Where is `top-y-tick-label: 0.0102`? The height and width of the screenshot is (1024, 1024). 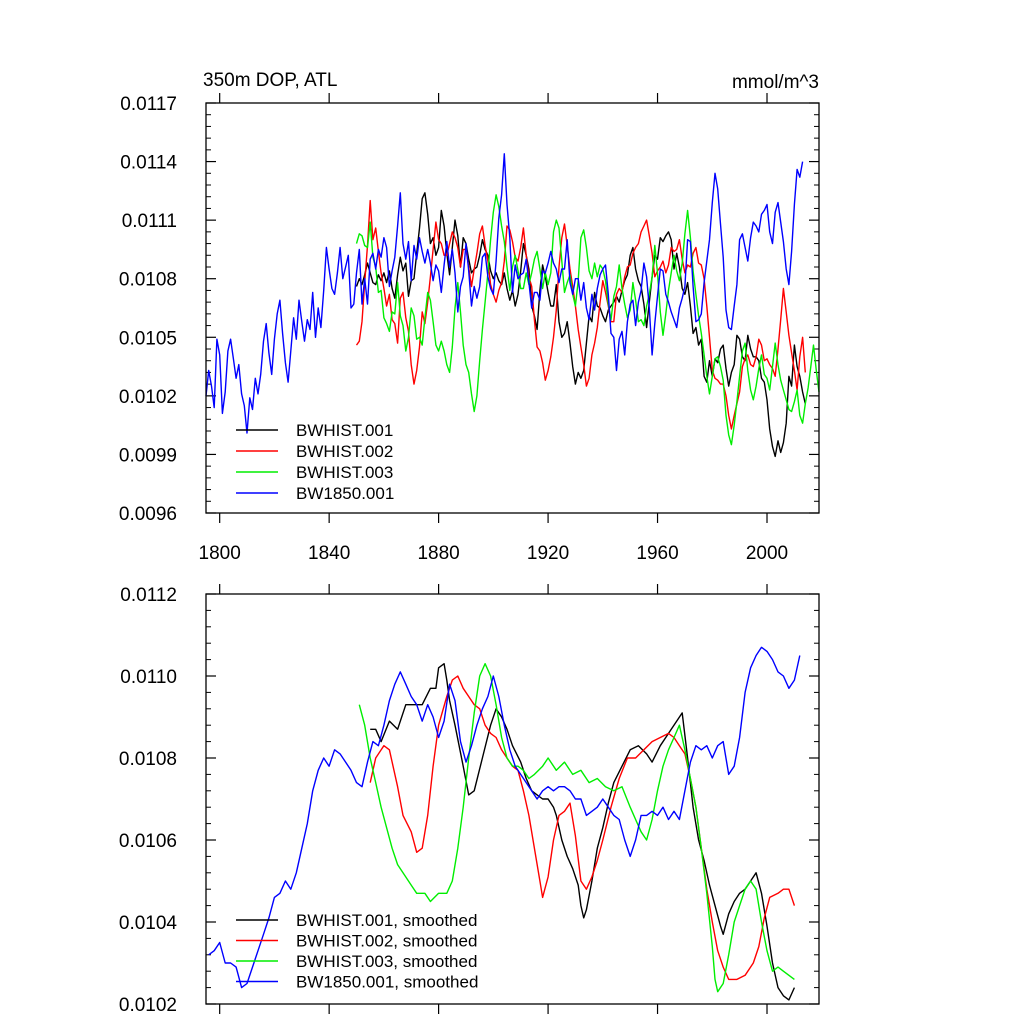 top-y-tick-label: 0.0102 is located at coordinates (148, 397).